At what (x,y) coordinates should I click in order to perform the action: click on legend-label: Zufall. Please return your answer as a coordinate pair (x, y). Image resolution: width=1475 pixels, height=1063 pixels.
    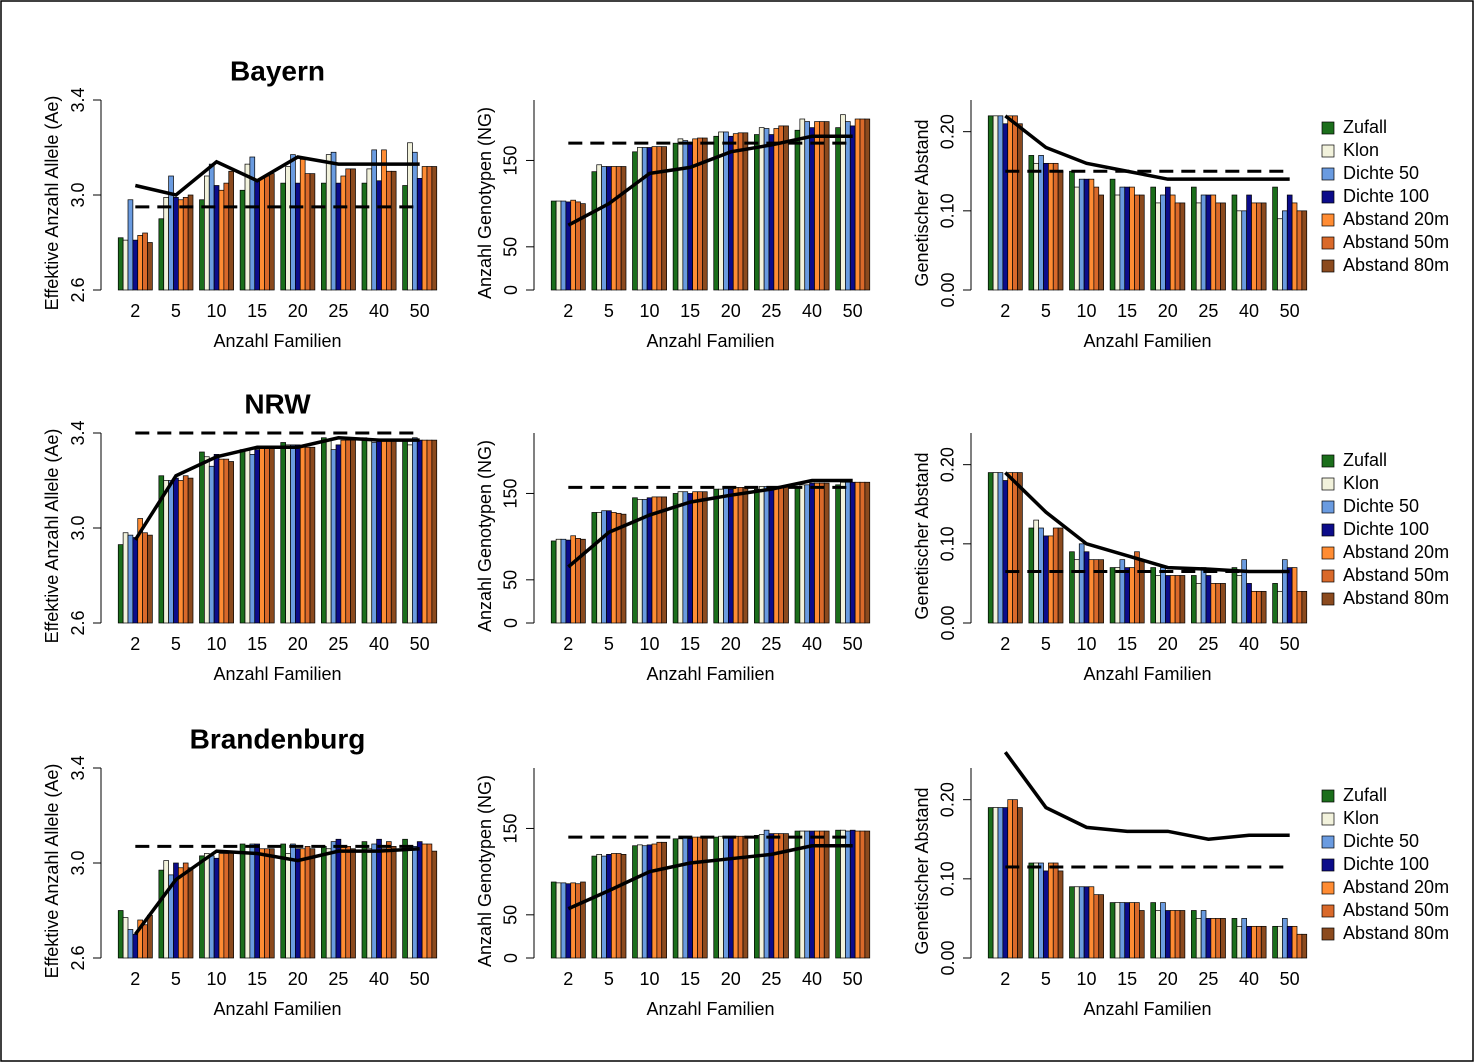
    Looking at the image, I should click on (1365, 795).